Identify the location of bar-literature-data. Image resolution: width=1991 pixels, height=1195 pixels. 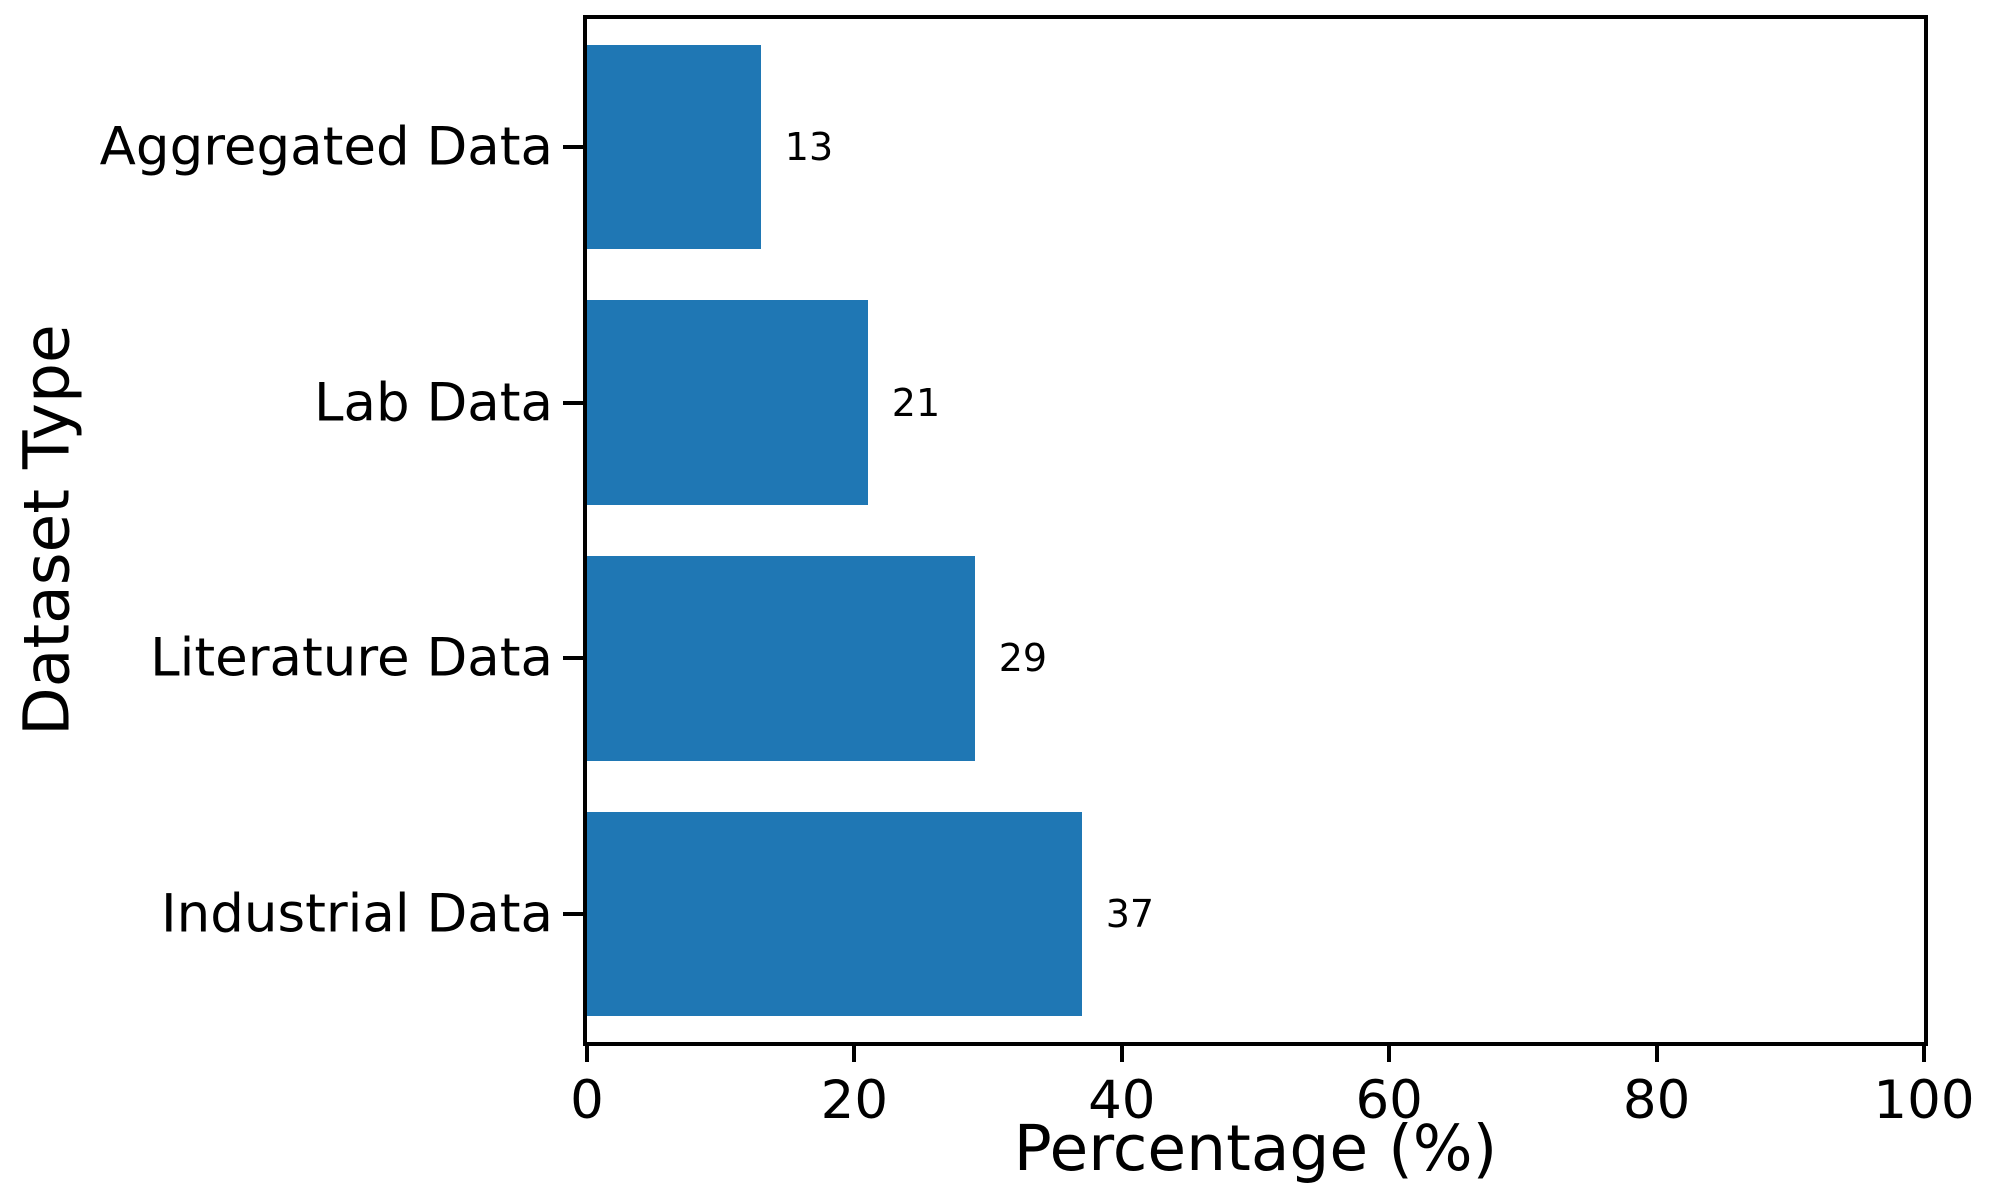
(781, 658).